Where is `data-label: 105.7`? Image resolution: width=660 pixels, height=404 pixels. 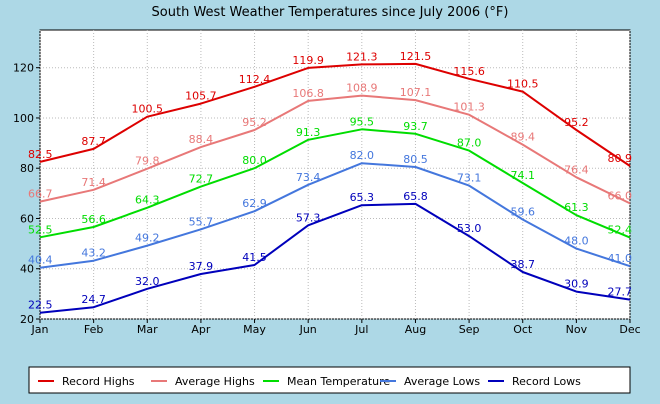
data-label: 105.7 is located at coordinates (201, 96).